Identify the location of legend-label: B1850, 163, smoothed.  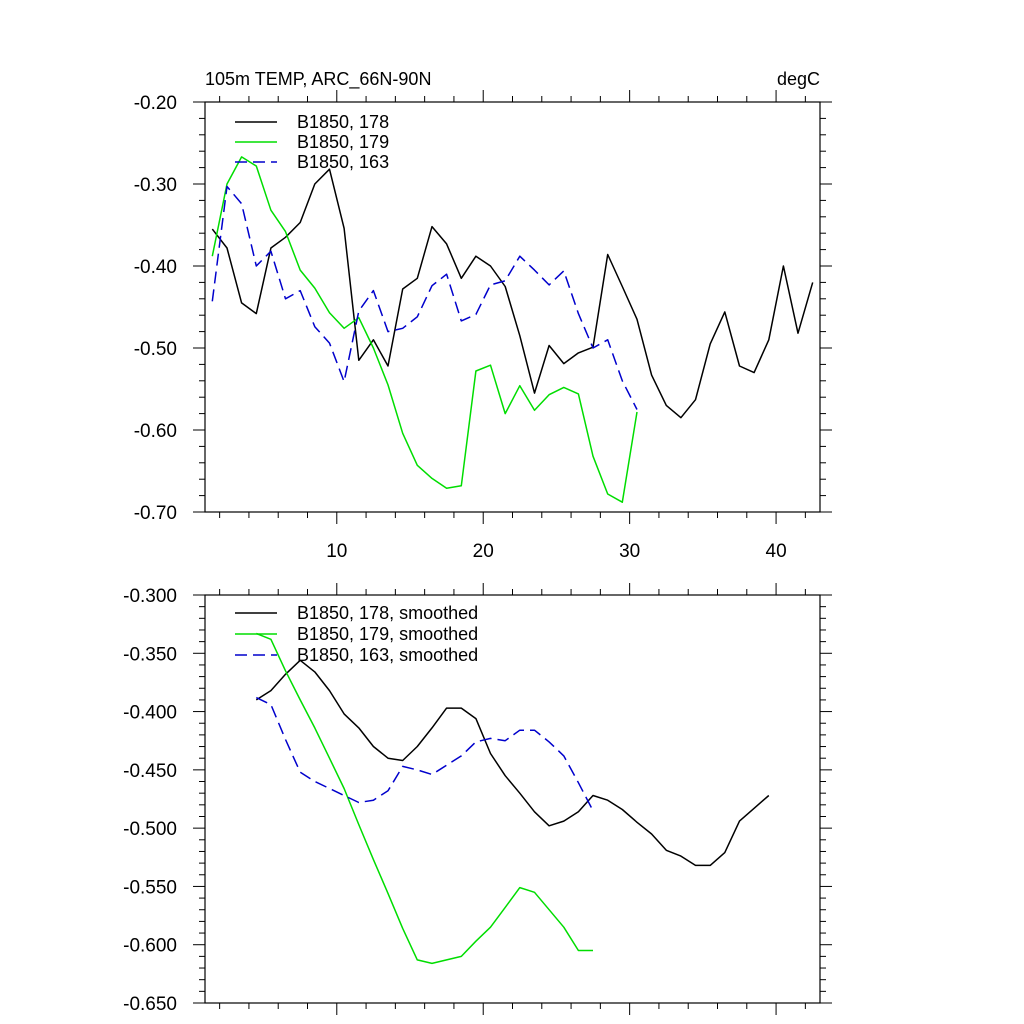
(387, 655).